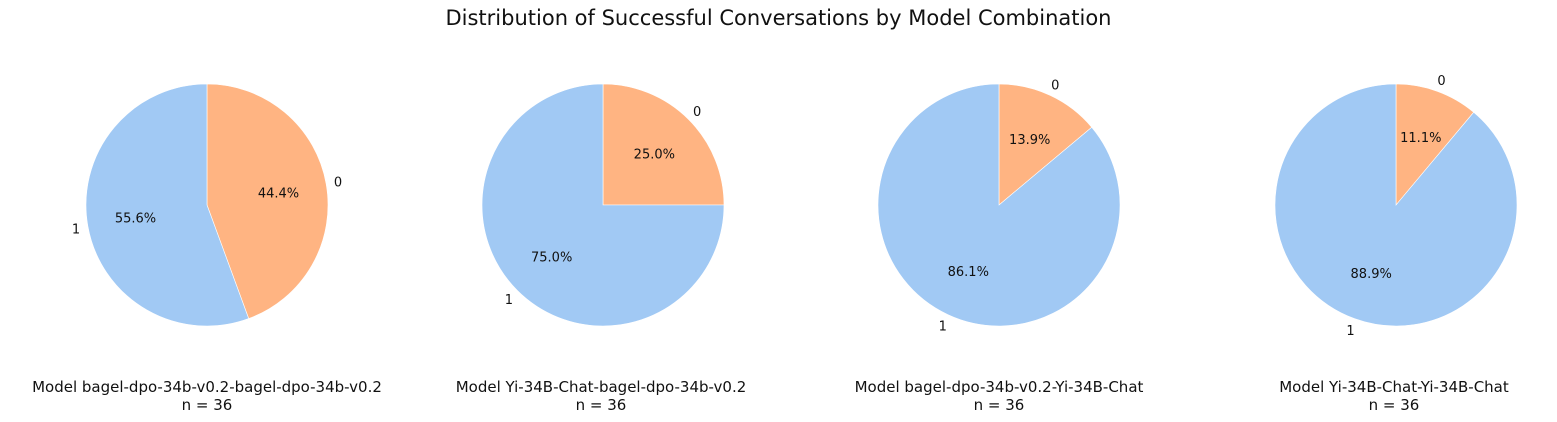 Image resolution: width=1557 pixels, height=422 pixels. Describe the element at coordinates (551, 257) in the screenshot. I see `pie-2-percent-label-1: 75.0%` at that location.